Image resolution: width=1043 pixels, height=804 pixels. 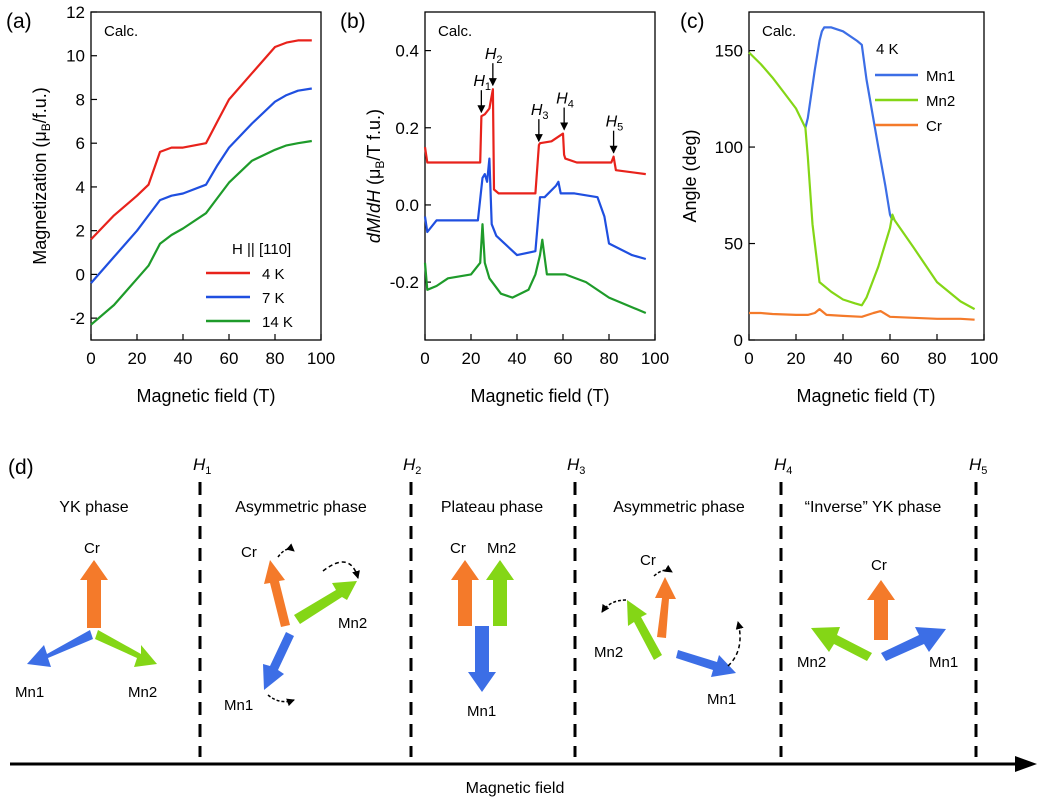 What do you see at coordinates (92, 548) in the screenshot?
I see `yk-cr-label: Cr` at bounding box center [92, 548].